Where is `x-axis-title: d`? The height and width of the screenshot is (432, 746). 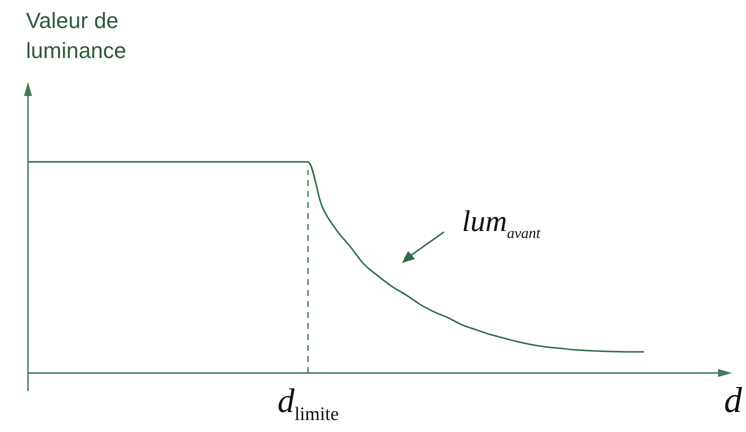 x-axis-title: d is located at coordinates (733, 400).